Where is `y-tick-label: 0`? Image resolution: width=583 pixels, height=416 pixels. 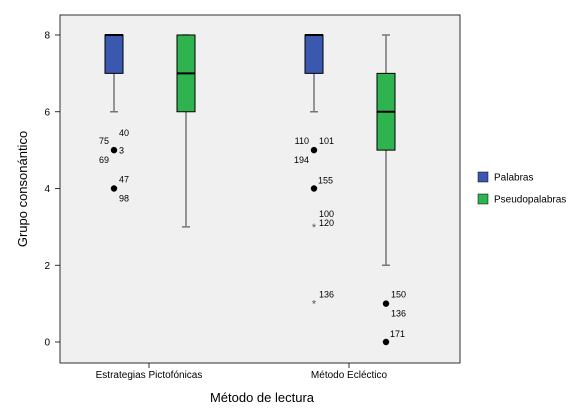
y-tick-label: 0 is located at coordinates (47, 343).